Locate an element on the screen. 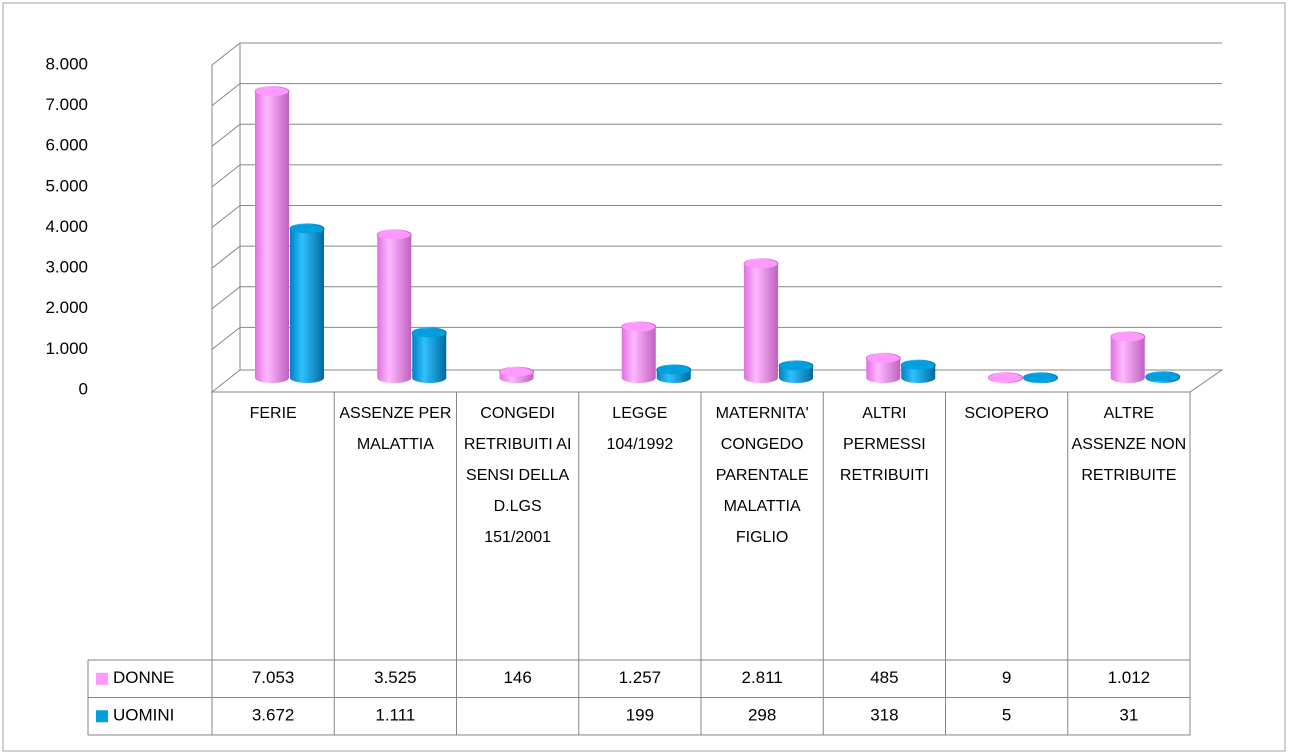 This screenshot has width=1289, height=755. data-label: 485 is located at coordinates (884, 677).